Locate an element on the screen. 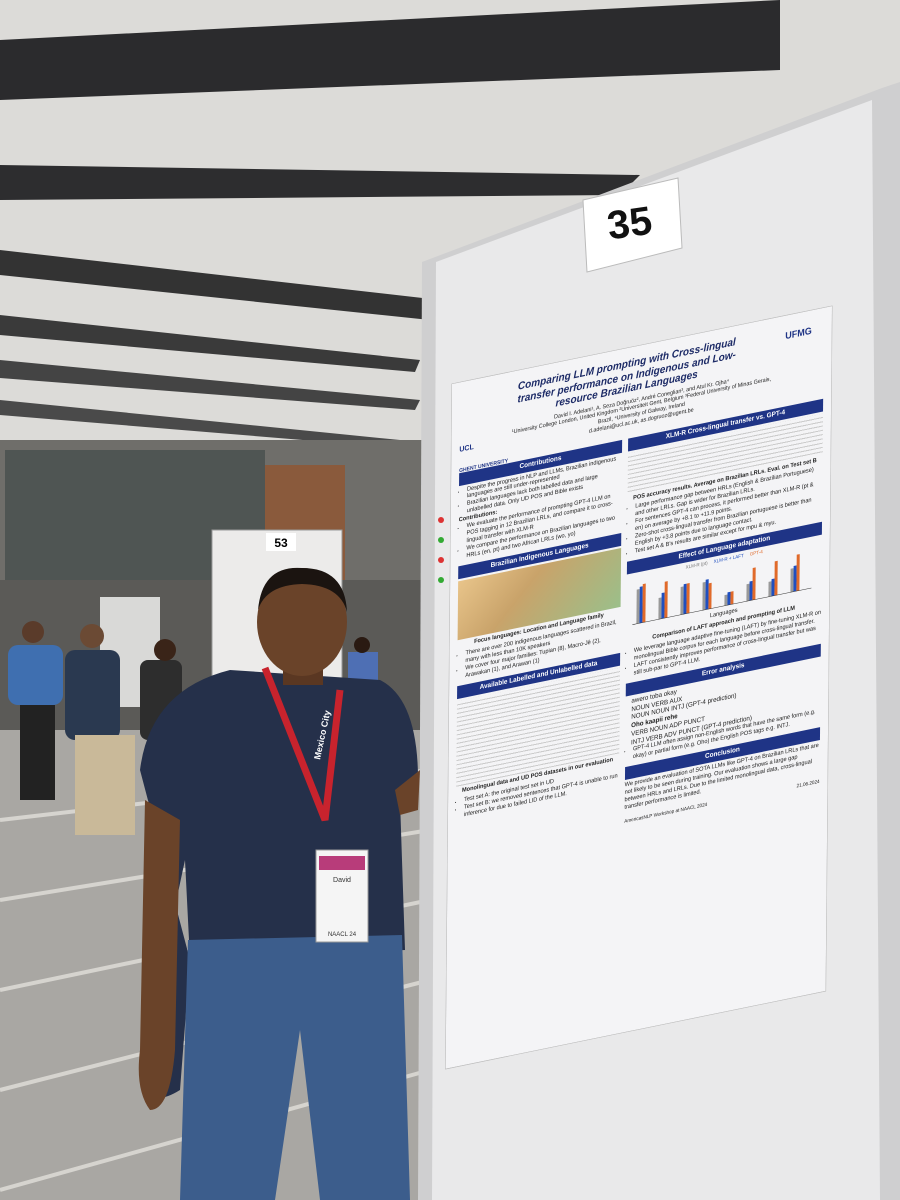  bar-chart-illustration is located at coordinates (722, 590).